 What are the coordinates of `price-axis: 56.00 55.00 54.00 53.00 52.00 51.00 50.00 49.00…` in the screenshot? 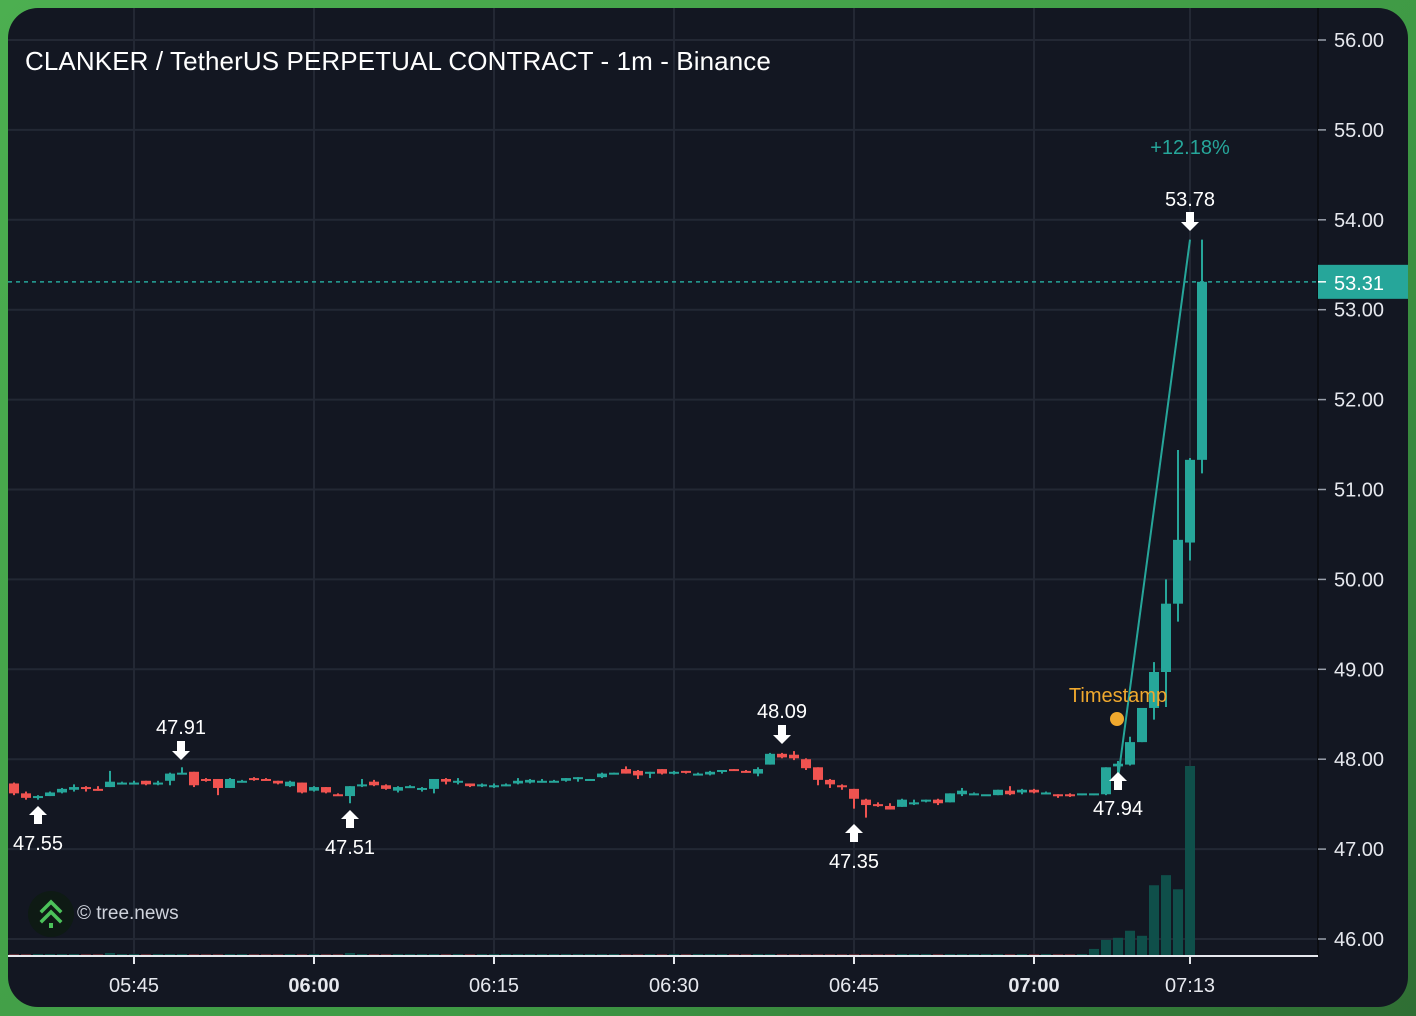 It's located at (1363, 490).